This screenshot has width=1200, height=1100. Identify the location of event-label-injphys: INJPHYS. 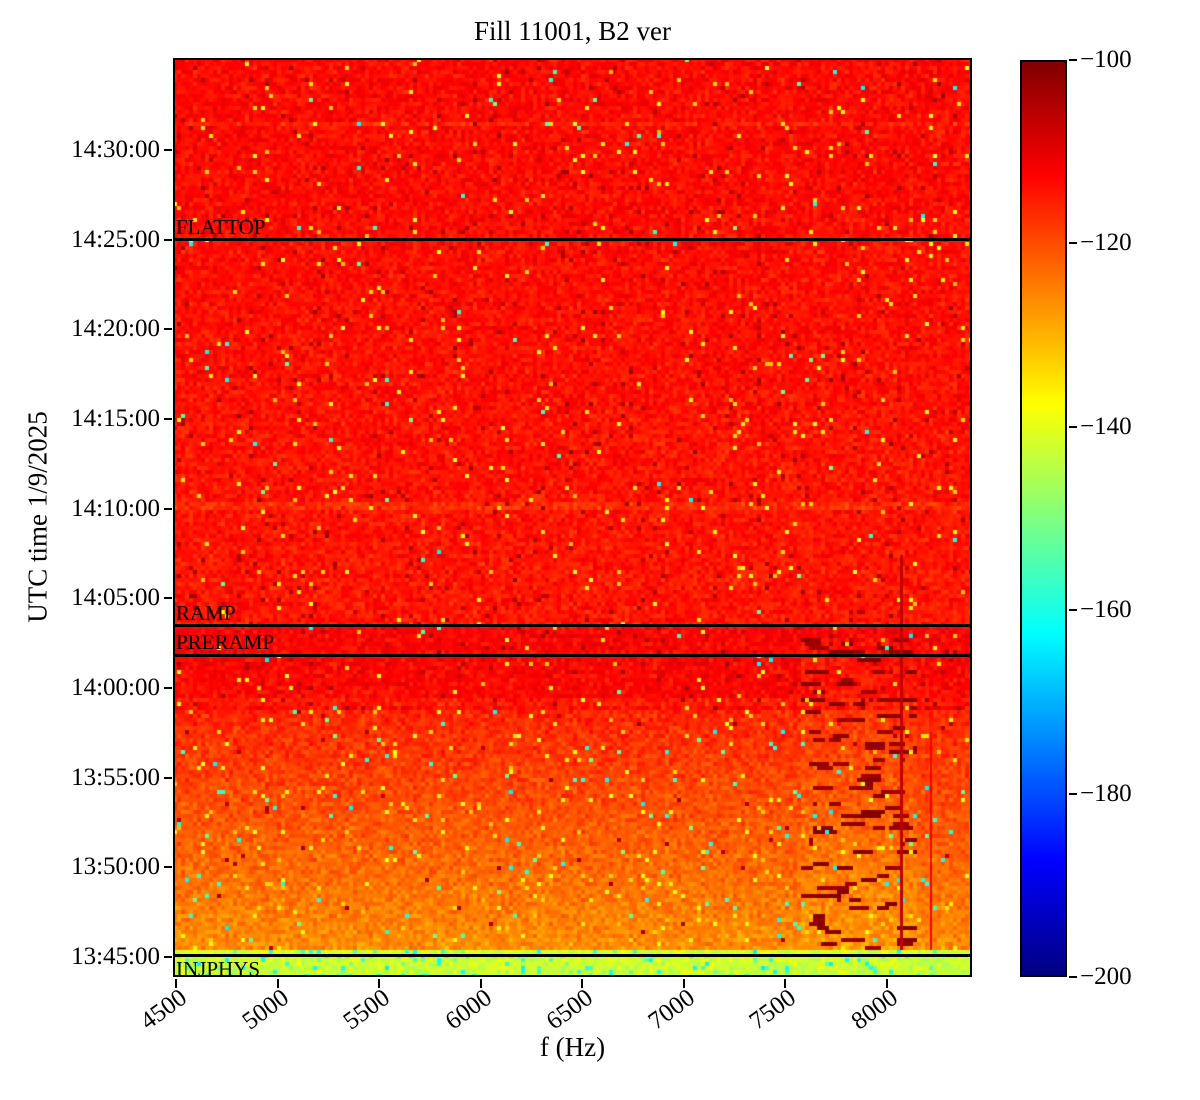
(218, 968).